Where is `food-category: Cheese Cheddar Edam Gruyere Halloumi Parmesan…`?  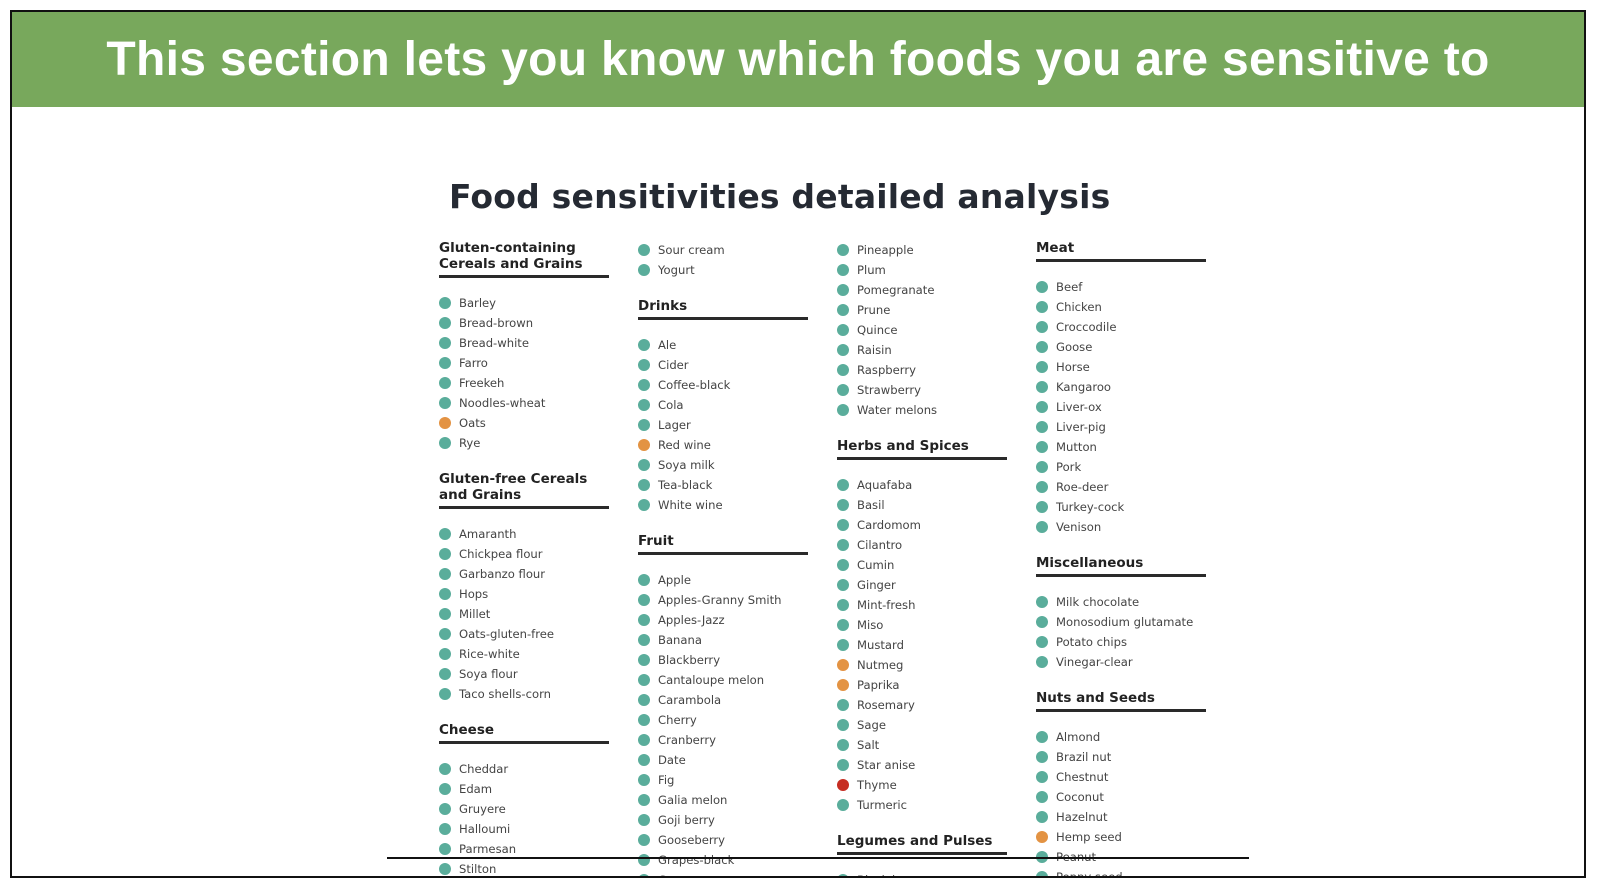 food-category: Cheese Cheddar Edam Gruyere Halloumi Parmesan… is located at coordinates (529, 799).